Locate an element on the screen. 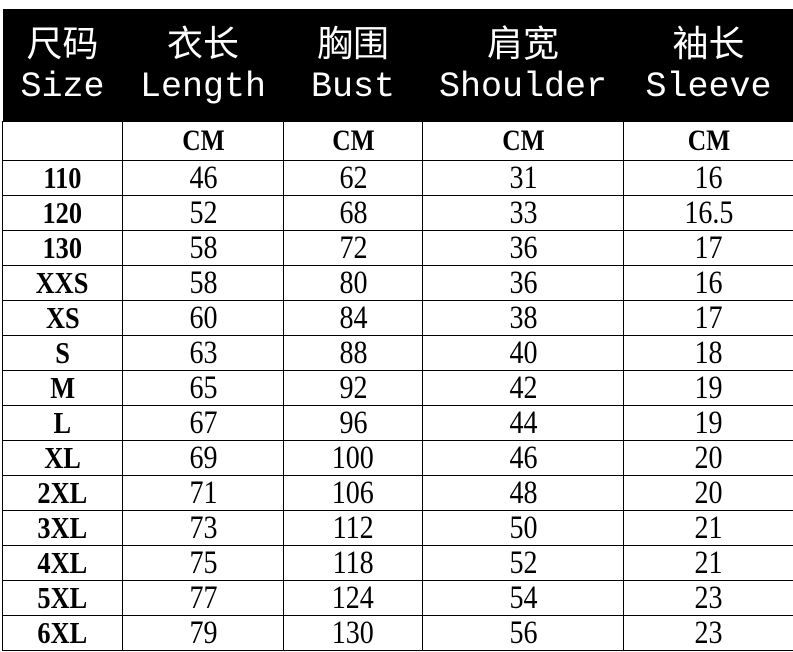 The image size is (793, 652). unit-length: CM is located at coordinates (203, 141).